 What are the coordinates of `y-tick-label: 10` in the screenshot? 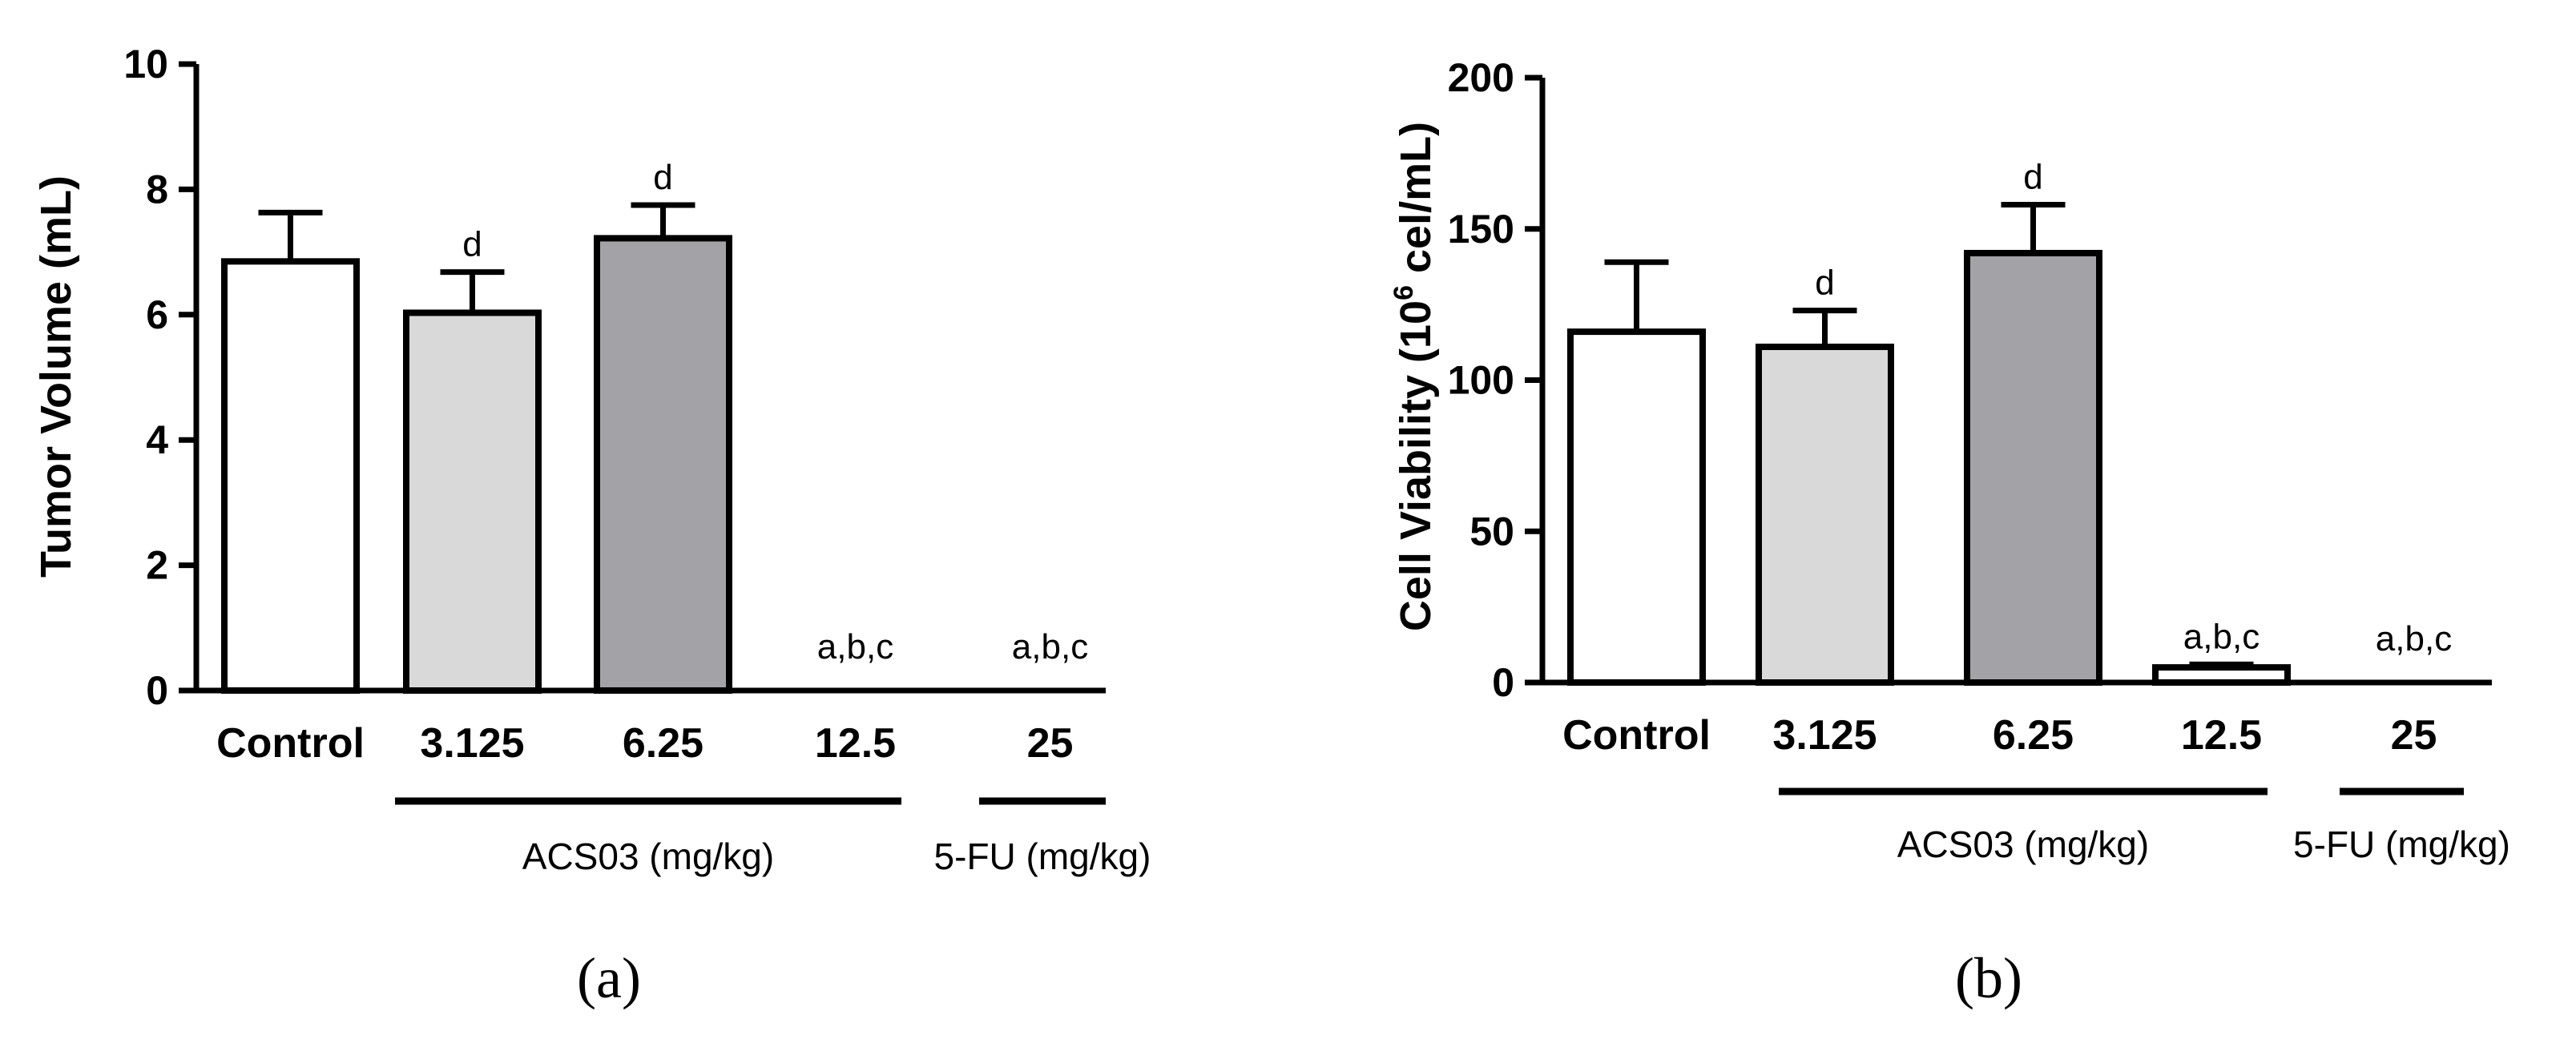 It's located at (145, 64).